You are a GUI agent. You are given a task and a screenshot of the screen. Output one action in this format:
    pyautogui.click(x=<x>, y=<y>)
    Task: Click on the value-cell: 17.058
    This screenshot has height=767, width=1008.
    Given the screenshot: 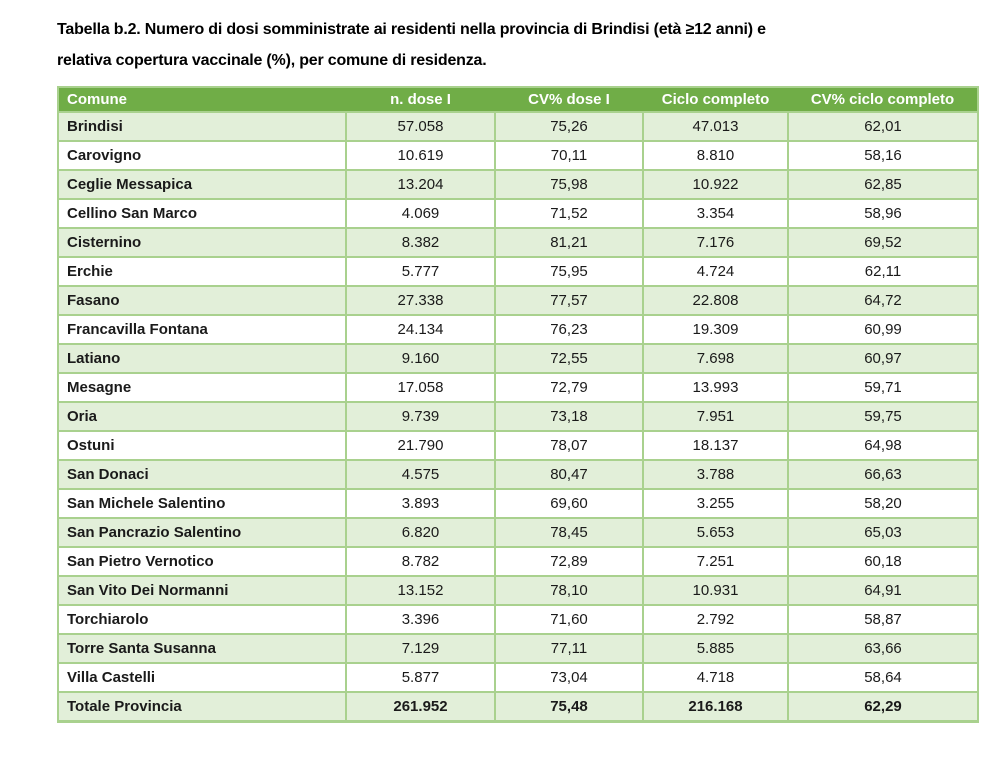 What is the action you would take?
    pyautogui.click(x=420, y=387)
    